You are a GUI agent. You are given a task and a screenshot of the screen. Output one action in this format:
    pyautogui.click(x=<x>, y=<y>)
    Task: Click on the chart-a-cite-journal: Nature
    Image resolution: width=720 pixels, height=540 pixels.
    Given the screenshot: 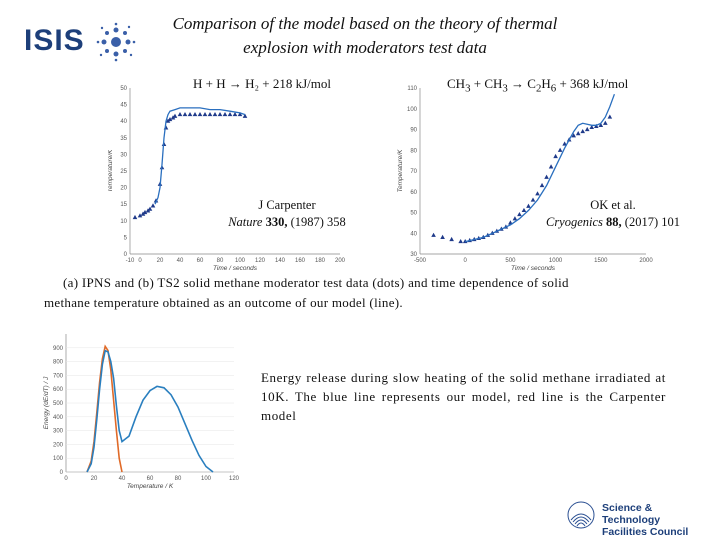 What is the action you would take?
    pyautogui.click(x=245, y=222)
    